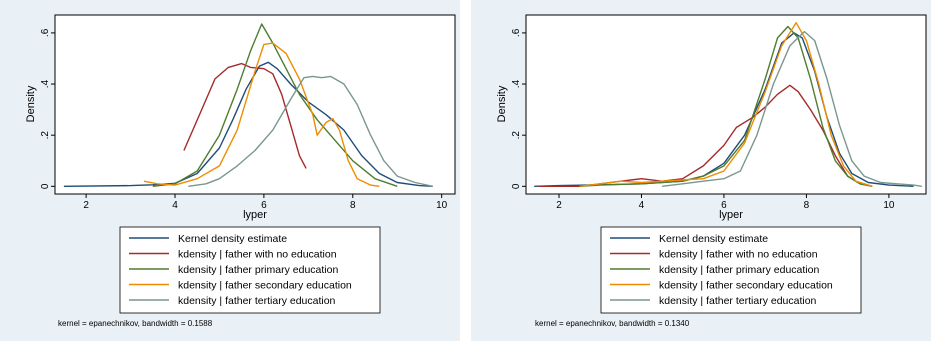 The width and height of the screenshot is (931, 341). Describe the element at coordinates (255, 215) in the screenshot. I see `chart-left-xlabel: lyper` at that location.